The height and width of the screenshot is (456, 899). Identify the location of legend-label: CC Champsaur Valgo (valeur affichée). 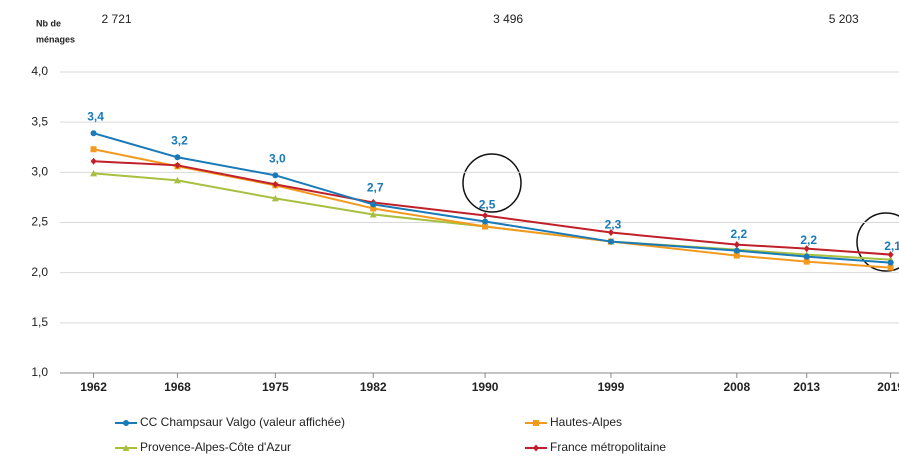
(242, 422).